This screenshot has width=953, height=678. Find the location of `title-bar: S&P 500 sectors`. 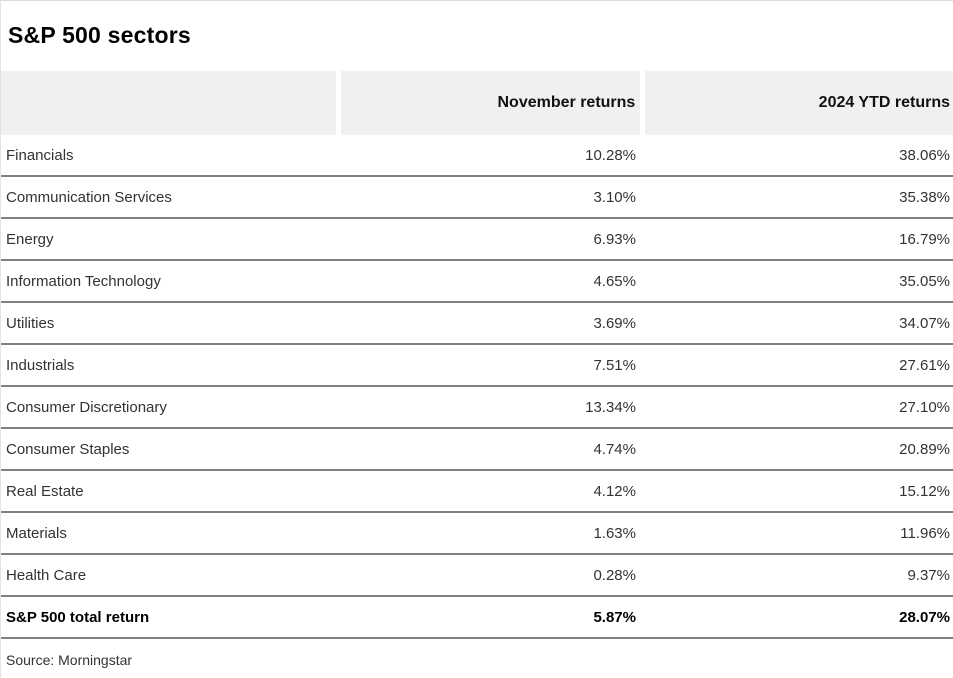

title-bar: S&P 500 sectors is located at coordinates (477, 36).